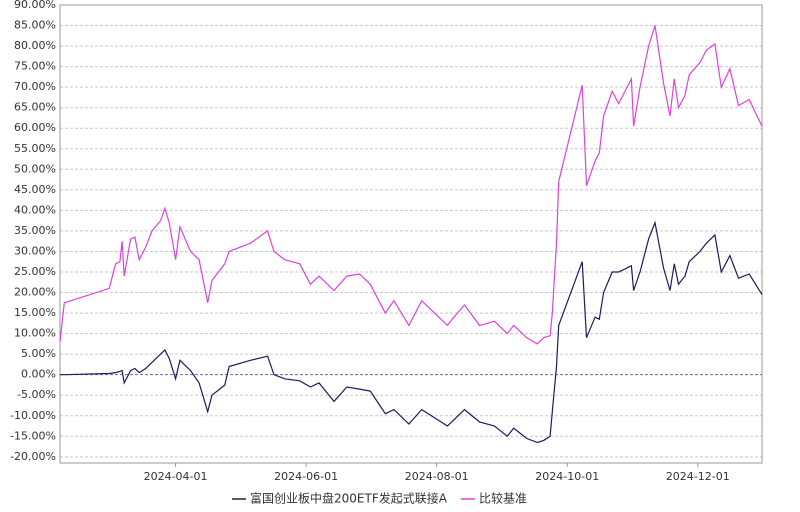 The height and width of the screenshot is (512, 800). What do you see at coordinates (33, 415) in the screenshot?
I see `y-tick-label: -10.00%` at bounding box center [33, 415].